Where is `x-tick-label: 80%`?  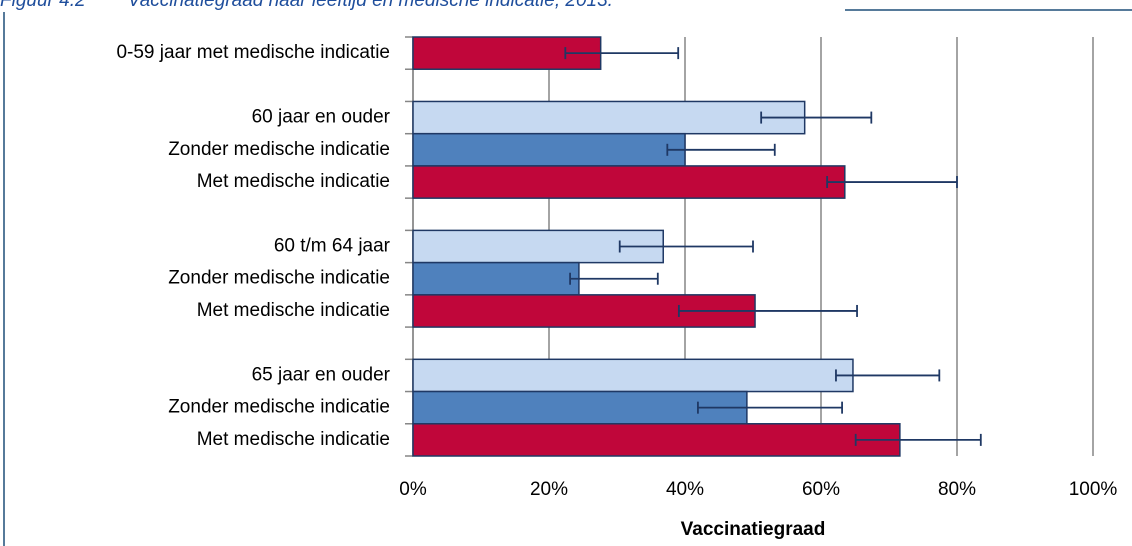
x-tick-label: 80% is located at coordinates (957, 489).